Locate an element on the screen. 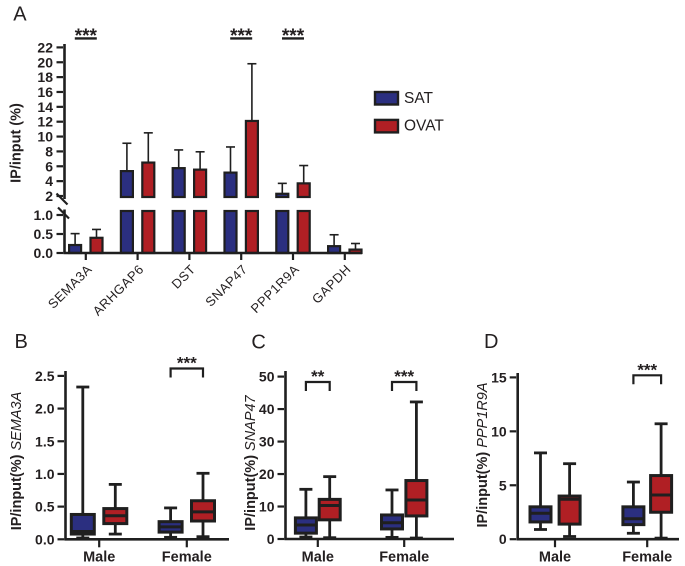 This screenshot has height=566, width=685. legend-label-SAT: SAT is located at coordinates (419, 98).